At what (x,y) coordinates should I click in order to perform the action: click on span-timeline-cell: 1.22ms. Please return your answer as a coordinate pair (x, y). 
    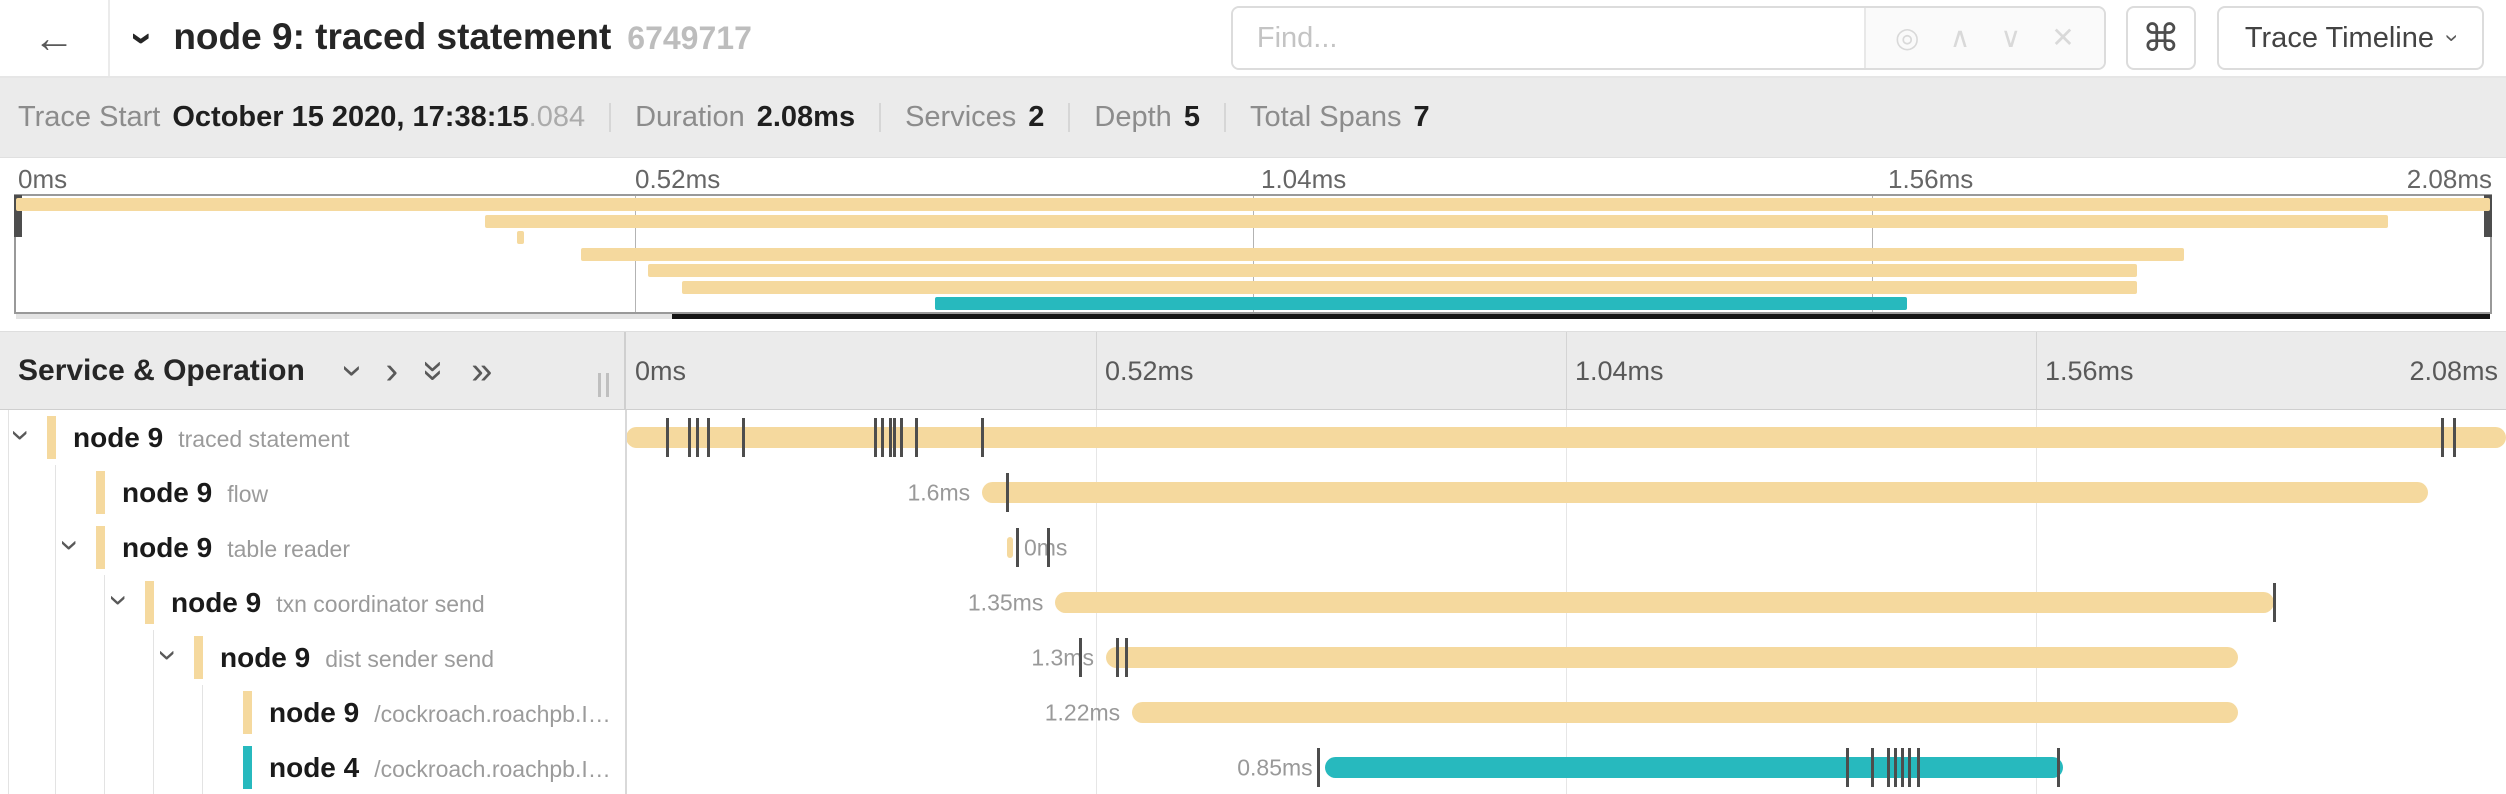
    Looking at the image, I should click on (1566, 712).